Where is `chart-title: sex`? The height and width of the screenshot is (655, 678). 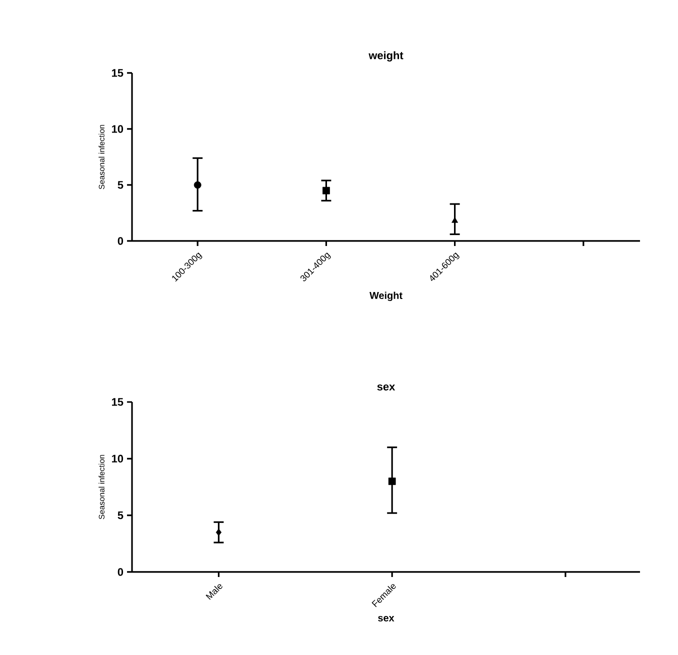
chart-title: sex is located at coordinates (386, 387).